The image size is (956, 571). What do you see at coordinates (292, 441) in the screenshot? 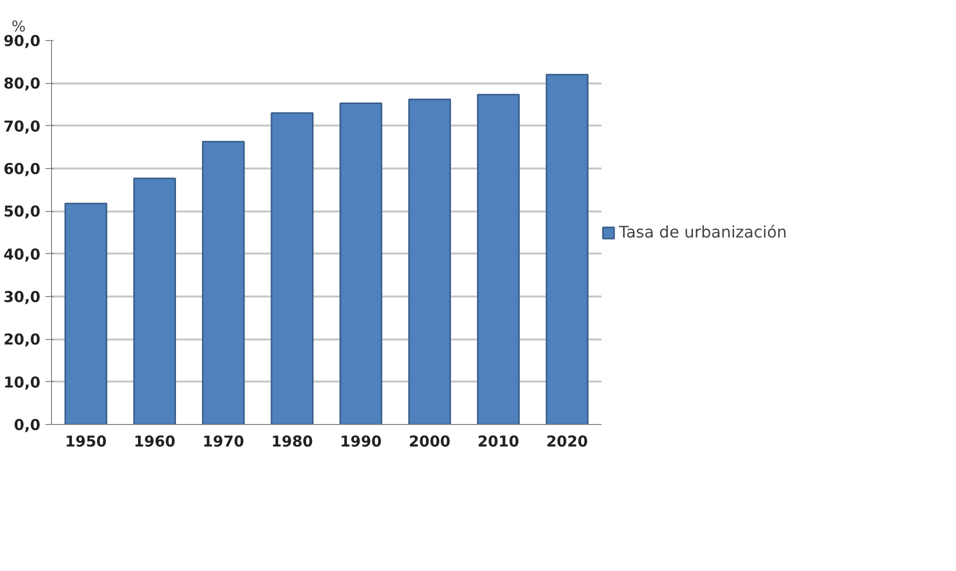
I see `x-tick-label: 1980` at bounding box center [292, 441].